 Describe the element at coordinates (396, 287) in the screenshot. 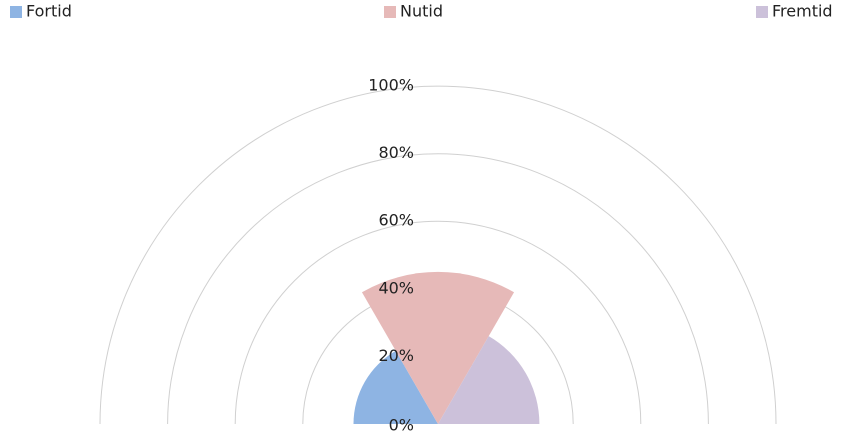

I see `r-tick-label: 40%` at that location.